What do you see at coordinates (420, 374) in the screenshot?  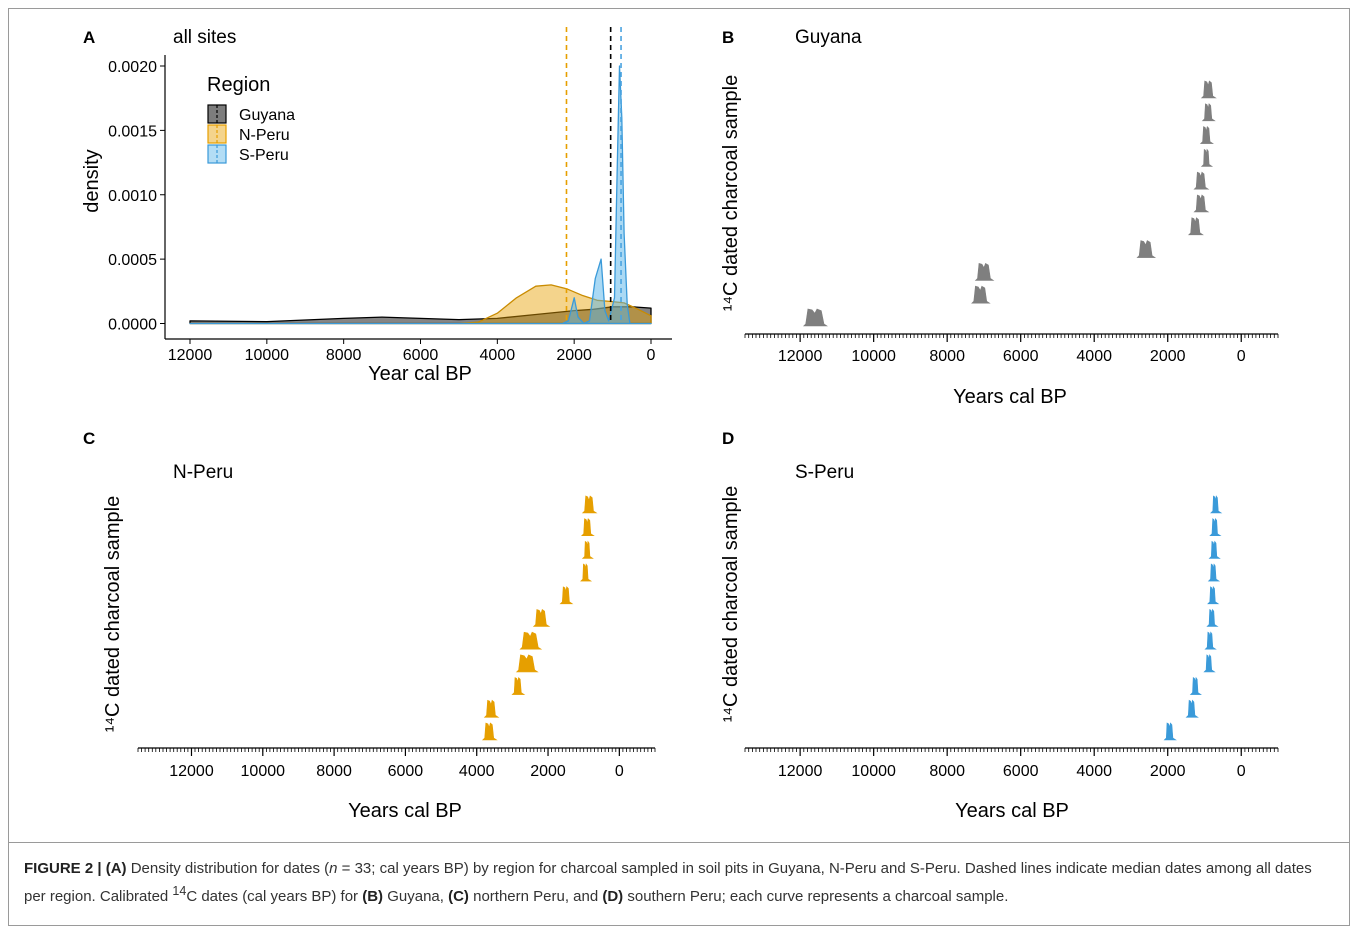 I see `panel-a-x-label: Year cal BP` at bounding box center [420, 374].